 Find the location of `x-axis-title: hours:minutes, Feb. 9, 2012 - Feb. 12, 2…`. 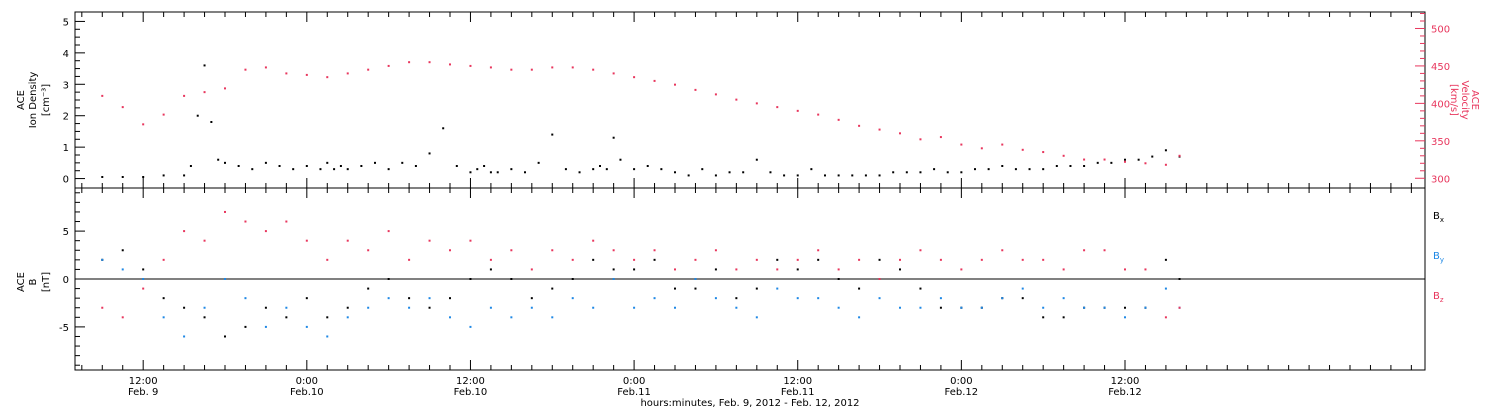

x-axis-title: hours:minutes, Feb. 9, 2012 - Feb. 12, 2… is located at coordinates (749, 403).